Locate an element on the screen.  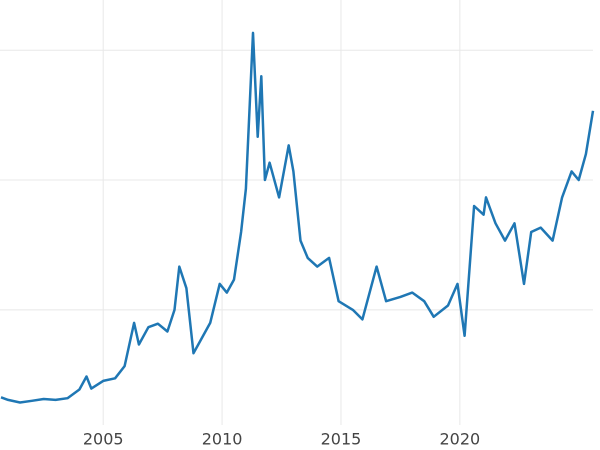
x-tick-label: 2010 is located at coordinates (222, 439).